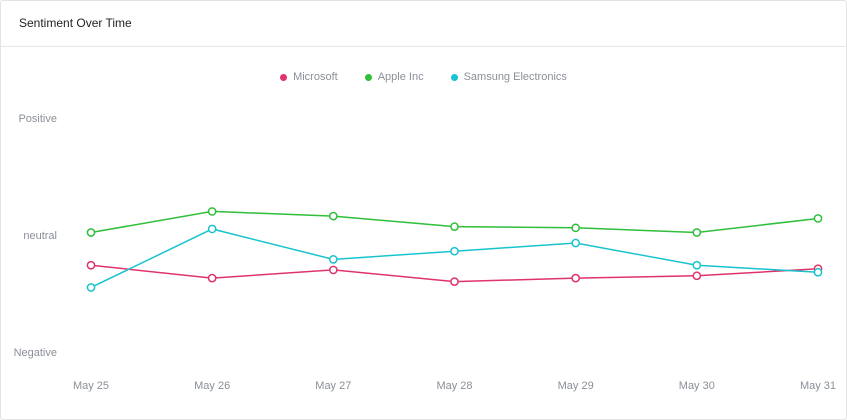 This screenshot has width=847, height=420. I want to click on y-tick-positive: Positive, so click(37, 119).